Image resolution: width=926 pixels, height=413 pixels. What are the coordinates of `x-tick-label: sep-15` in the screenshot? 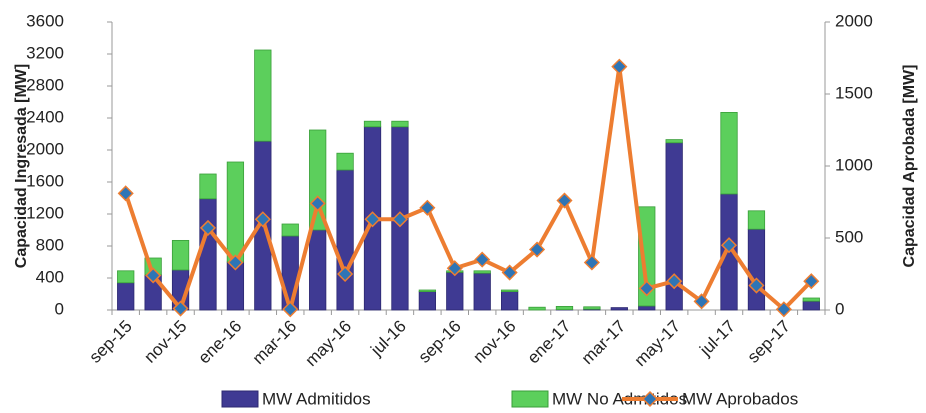 It's located at (111, 342).